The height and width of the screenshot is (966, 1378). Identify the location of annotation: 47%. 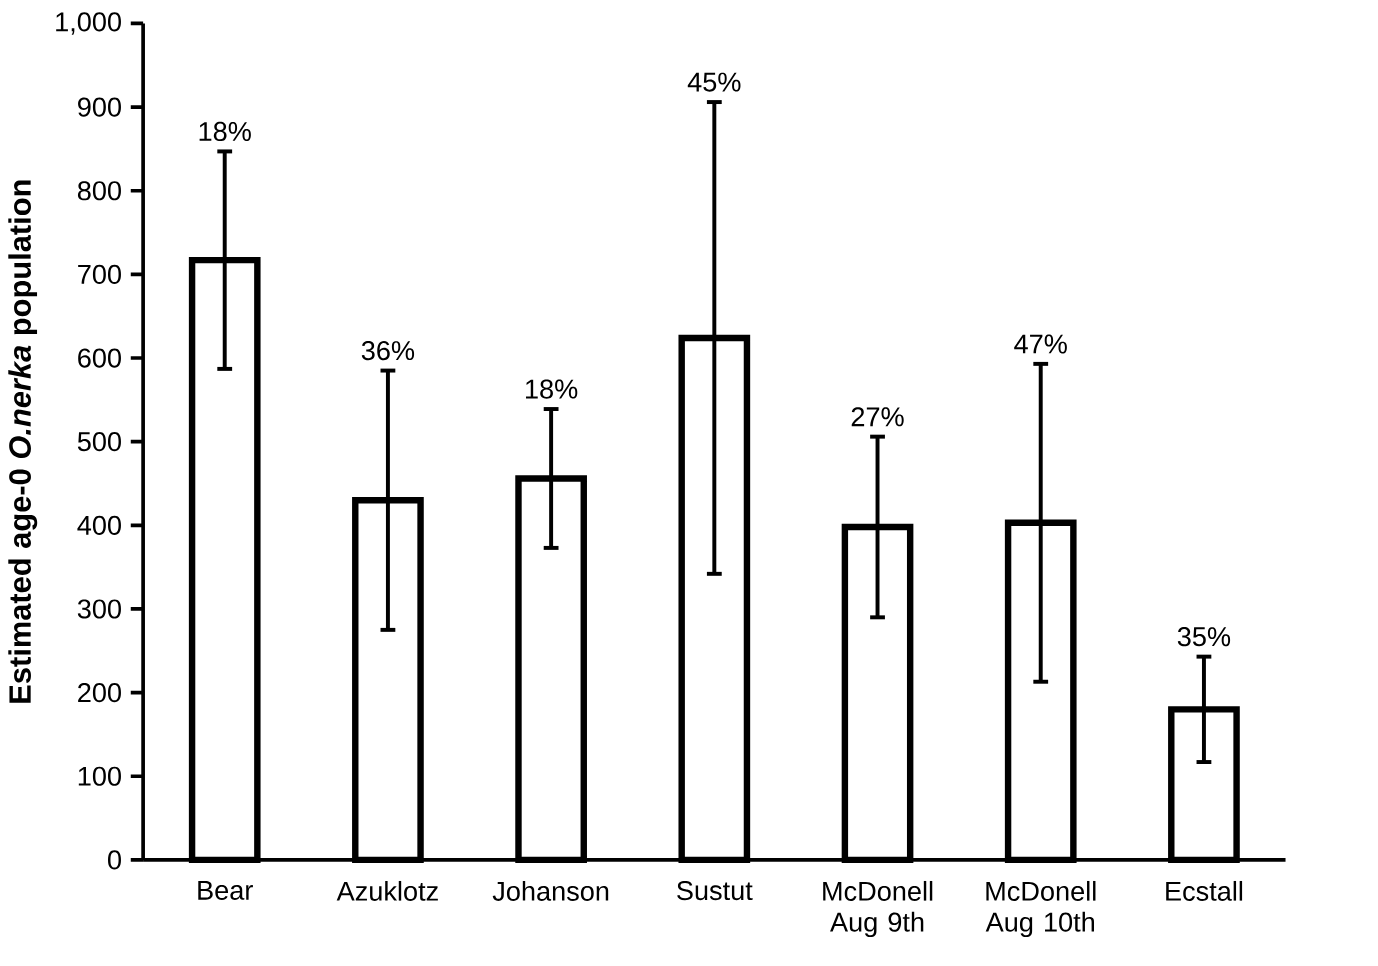
(1040, 344).